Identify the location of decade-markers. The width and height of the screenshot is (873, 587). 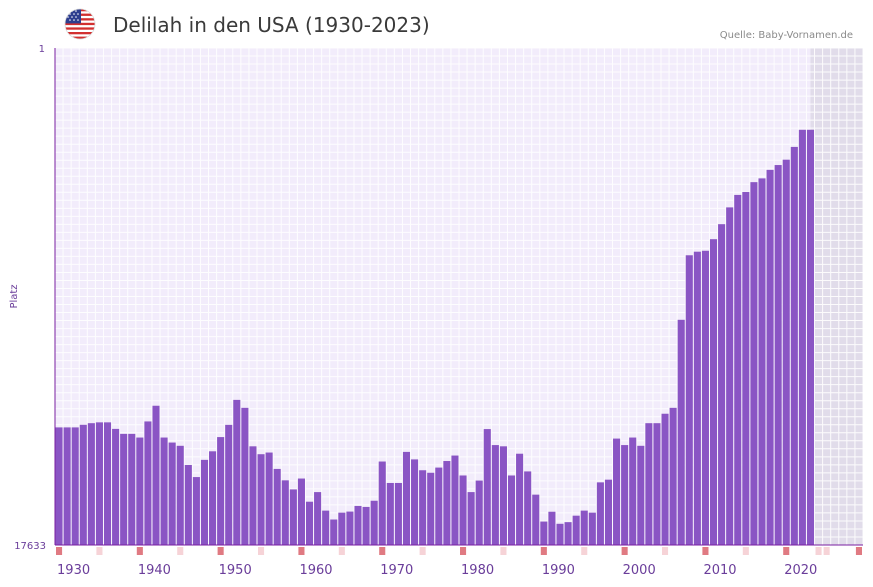
(459, 551).